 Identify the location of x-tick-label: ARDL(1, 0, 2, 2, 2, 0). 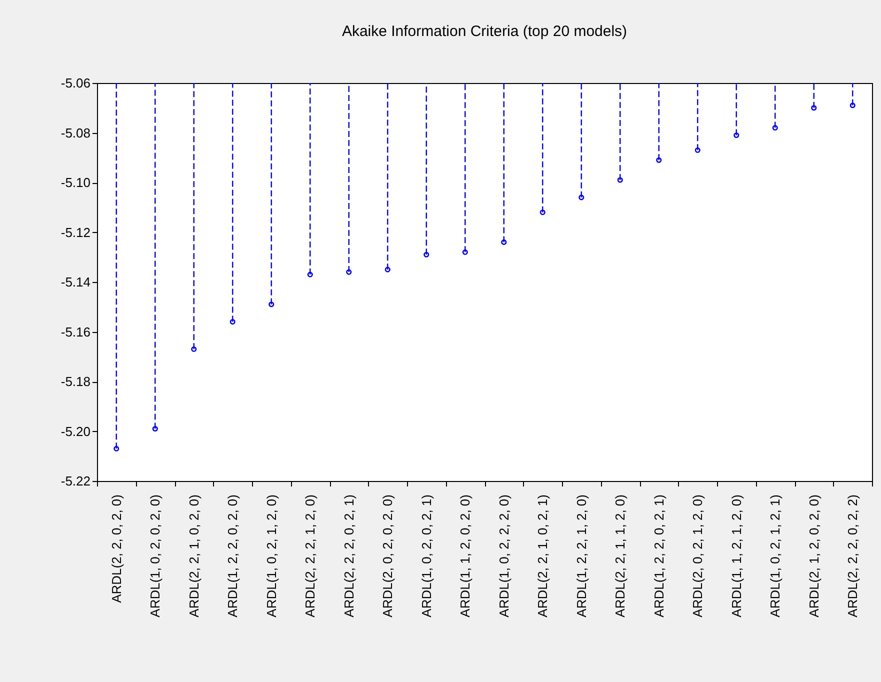
(504, 556).